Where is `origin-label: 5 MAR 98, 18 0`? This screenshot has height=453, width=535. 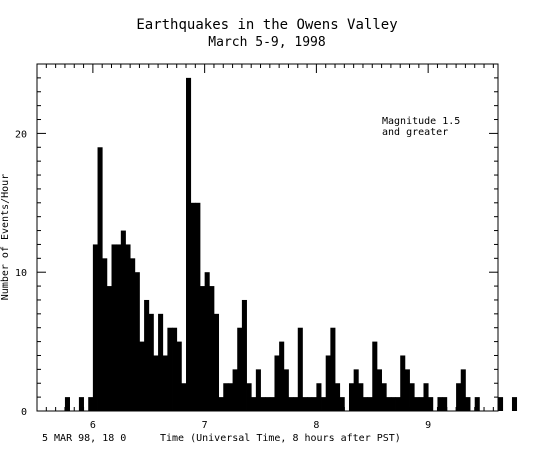
origin-label: 5 MAR 98, 18 0 is located at coordinates (84, 438).